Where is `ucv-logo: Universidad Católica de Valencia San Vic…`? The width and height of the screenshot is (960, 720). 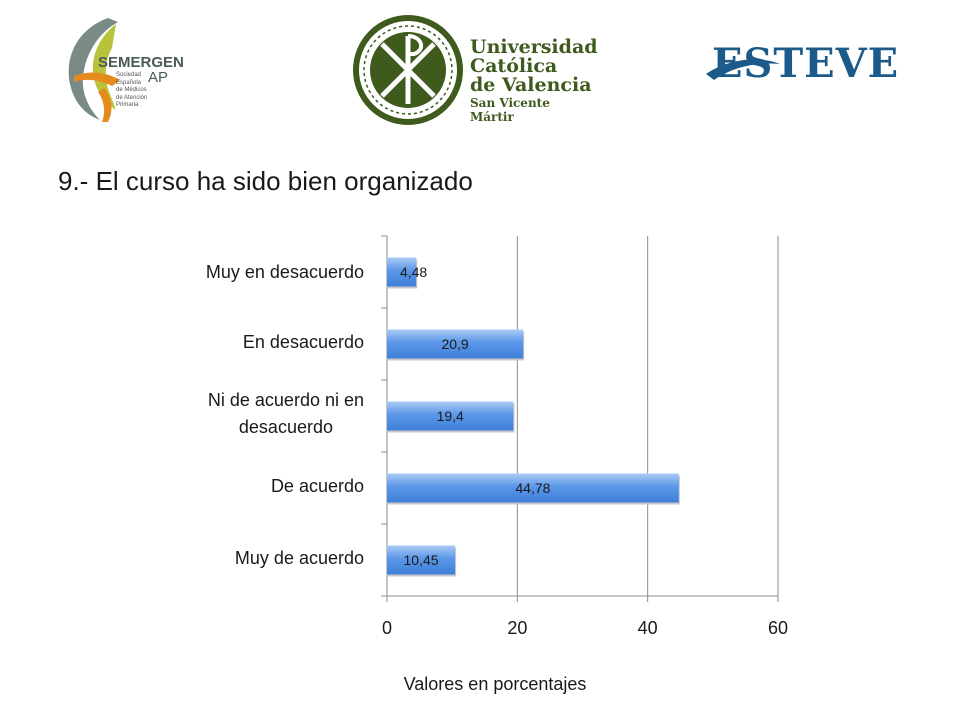 ucv-logo: Universidad Católica de Valencia San Vic… is located at coordinates (475, 70).